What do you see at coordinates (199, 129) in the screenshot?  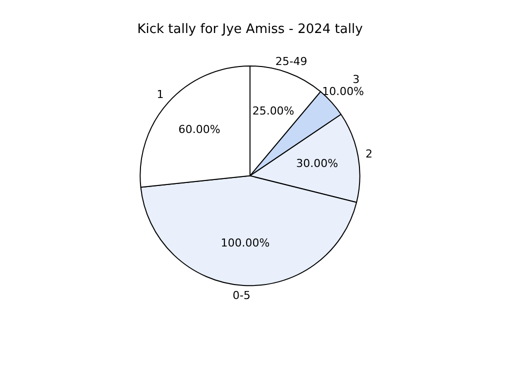 I see `data-label: 60.00%` at bounding box center [199, 129].